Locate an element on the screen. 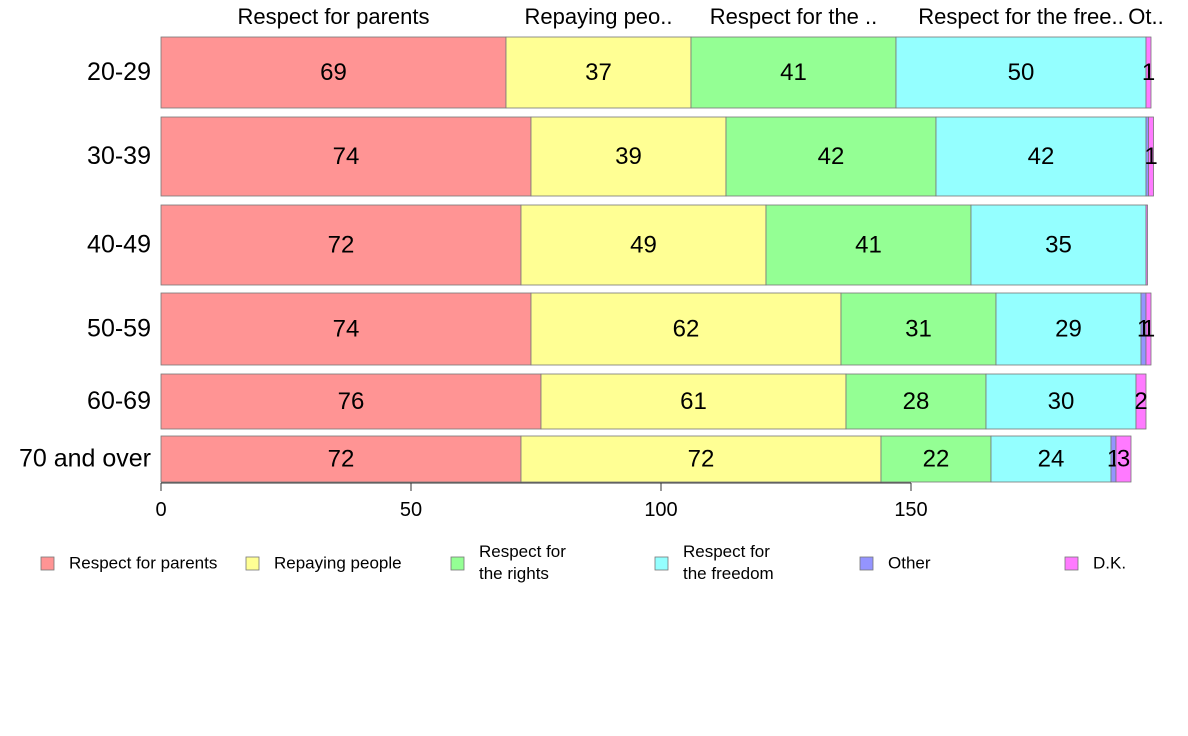  data-label: 24 is located at coordinates (1051, 458).